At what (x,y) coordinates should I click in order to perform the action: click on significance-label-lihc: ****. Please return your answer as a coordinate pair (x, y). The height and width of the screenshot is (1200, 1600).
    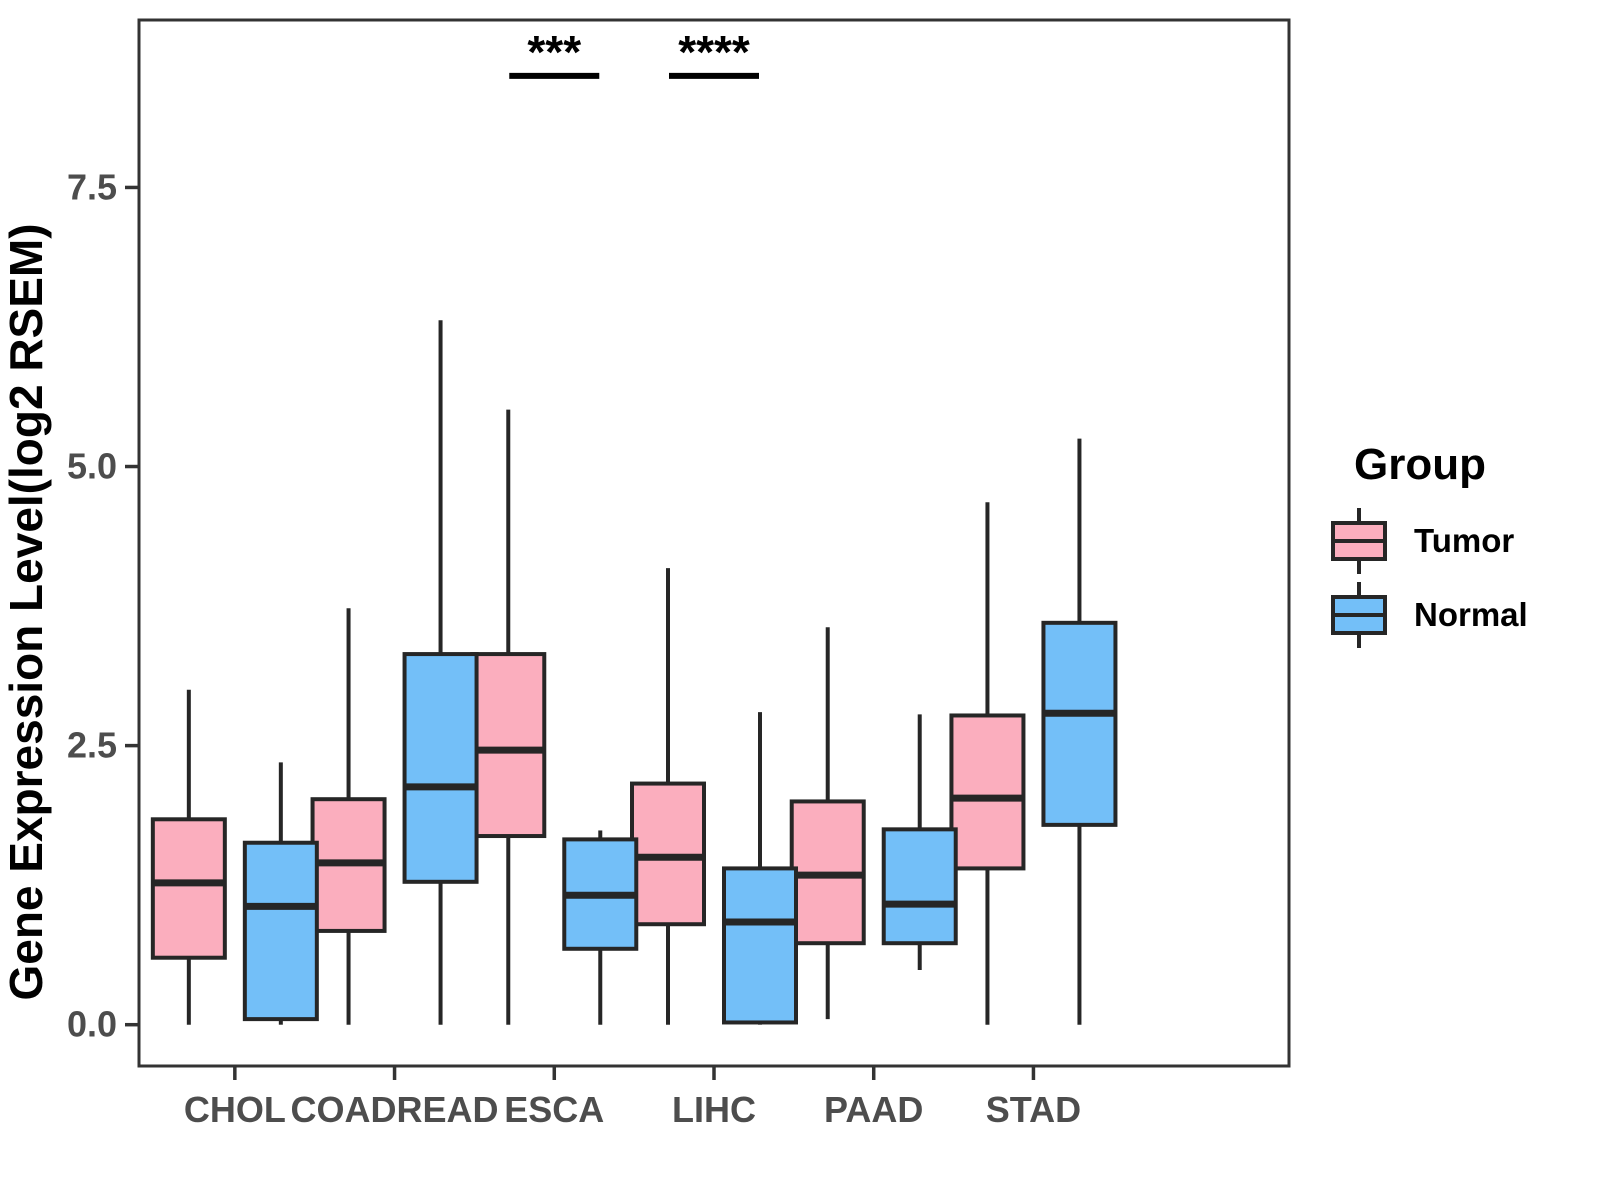
    Looking at the image, I should click on (714, 52).